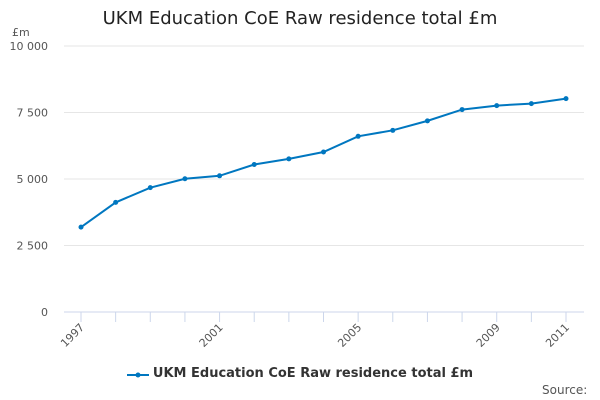 The height and width of the screenshot is (400, 600). Describe the element at coordinates (488, 335) in the screenshot. I see `x-tick-label: 2009` at that location.